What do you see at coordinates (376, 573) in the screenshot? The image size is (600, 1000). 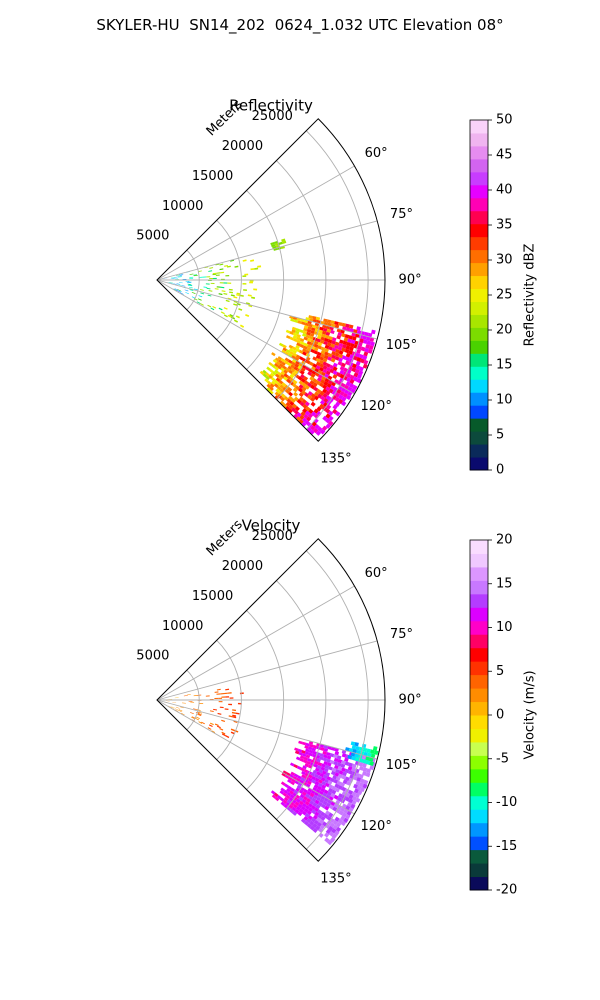 I see `theta-tick-label: 60°` at bounding box center [376, 573].